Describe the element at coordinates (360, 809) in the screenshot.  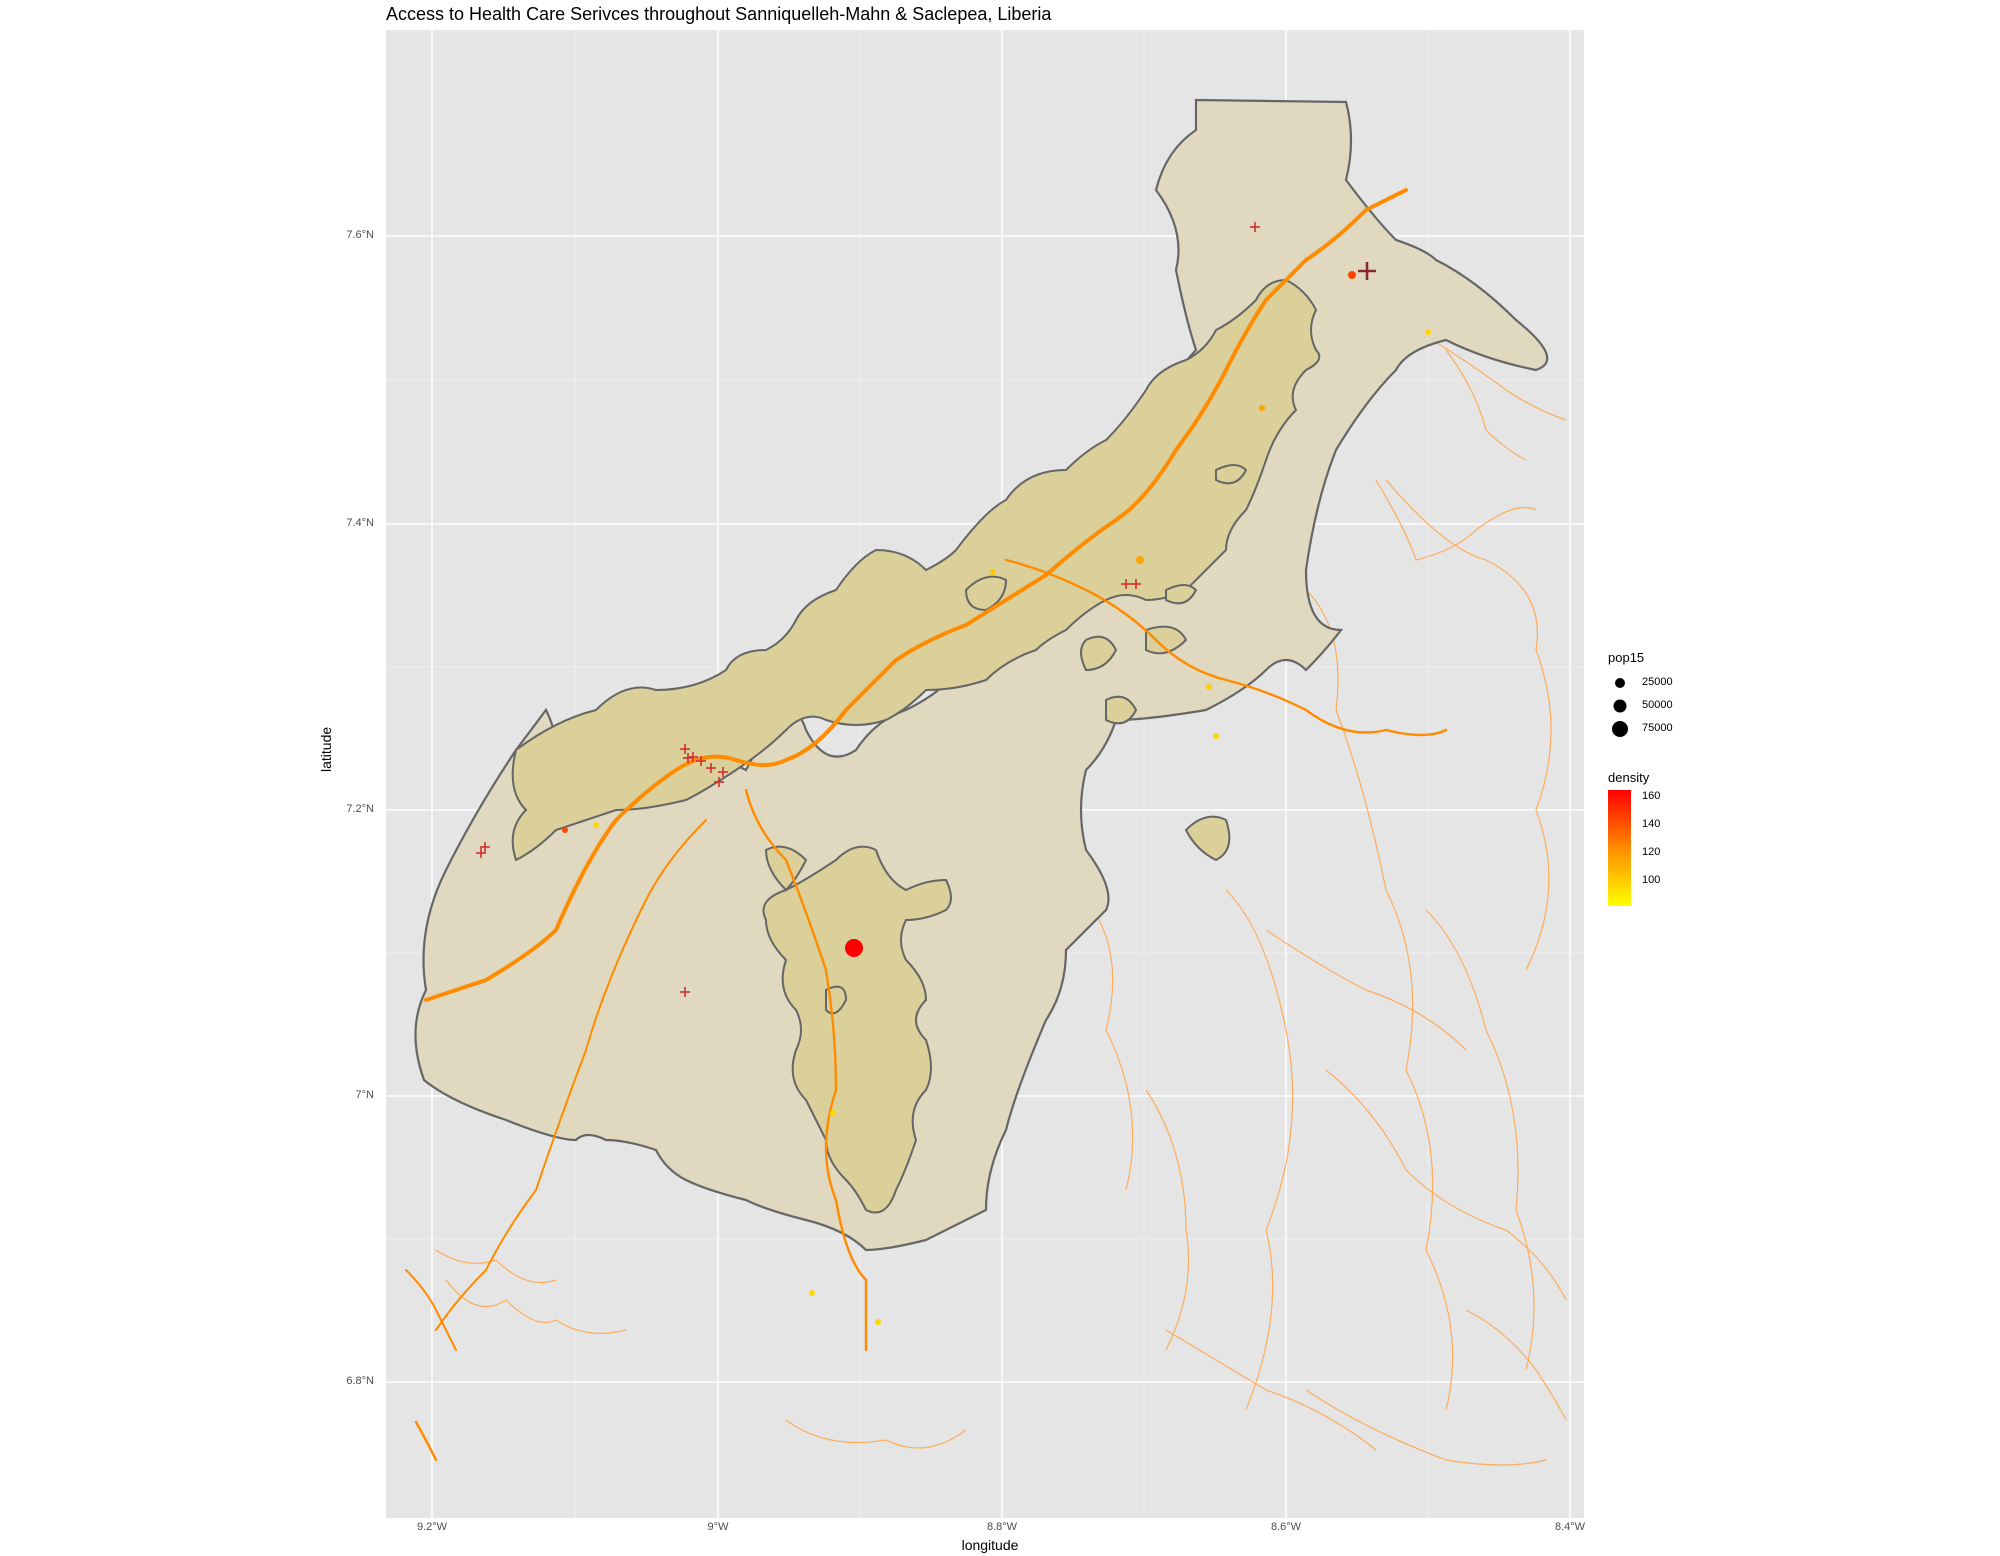
I see `y-tick-label: 7.2°N` at that location.